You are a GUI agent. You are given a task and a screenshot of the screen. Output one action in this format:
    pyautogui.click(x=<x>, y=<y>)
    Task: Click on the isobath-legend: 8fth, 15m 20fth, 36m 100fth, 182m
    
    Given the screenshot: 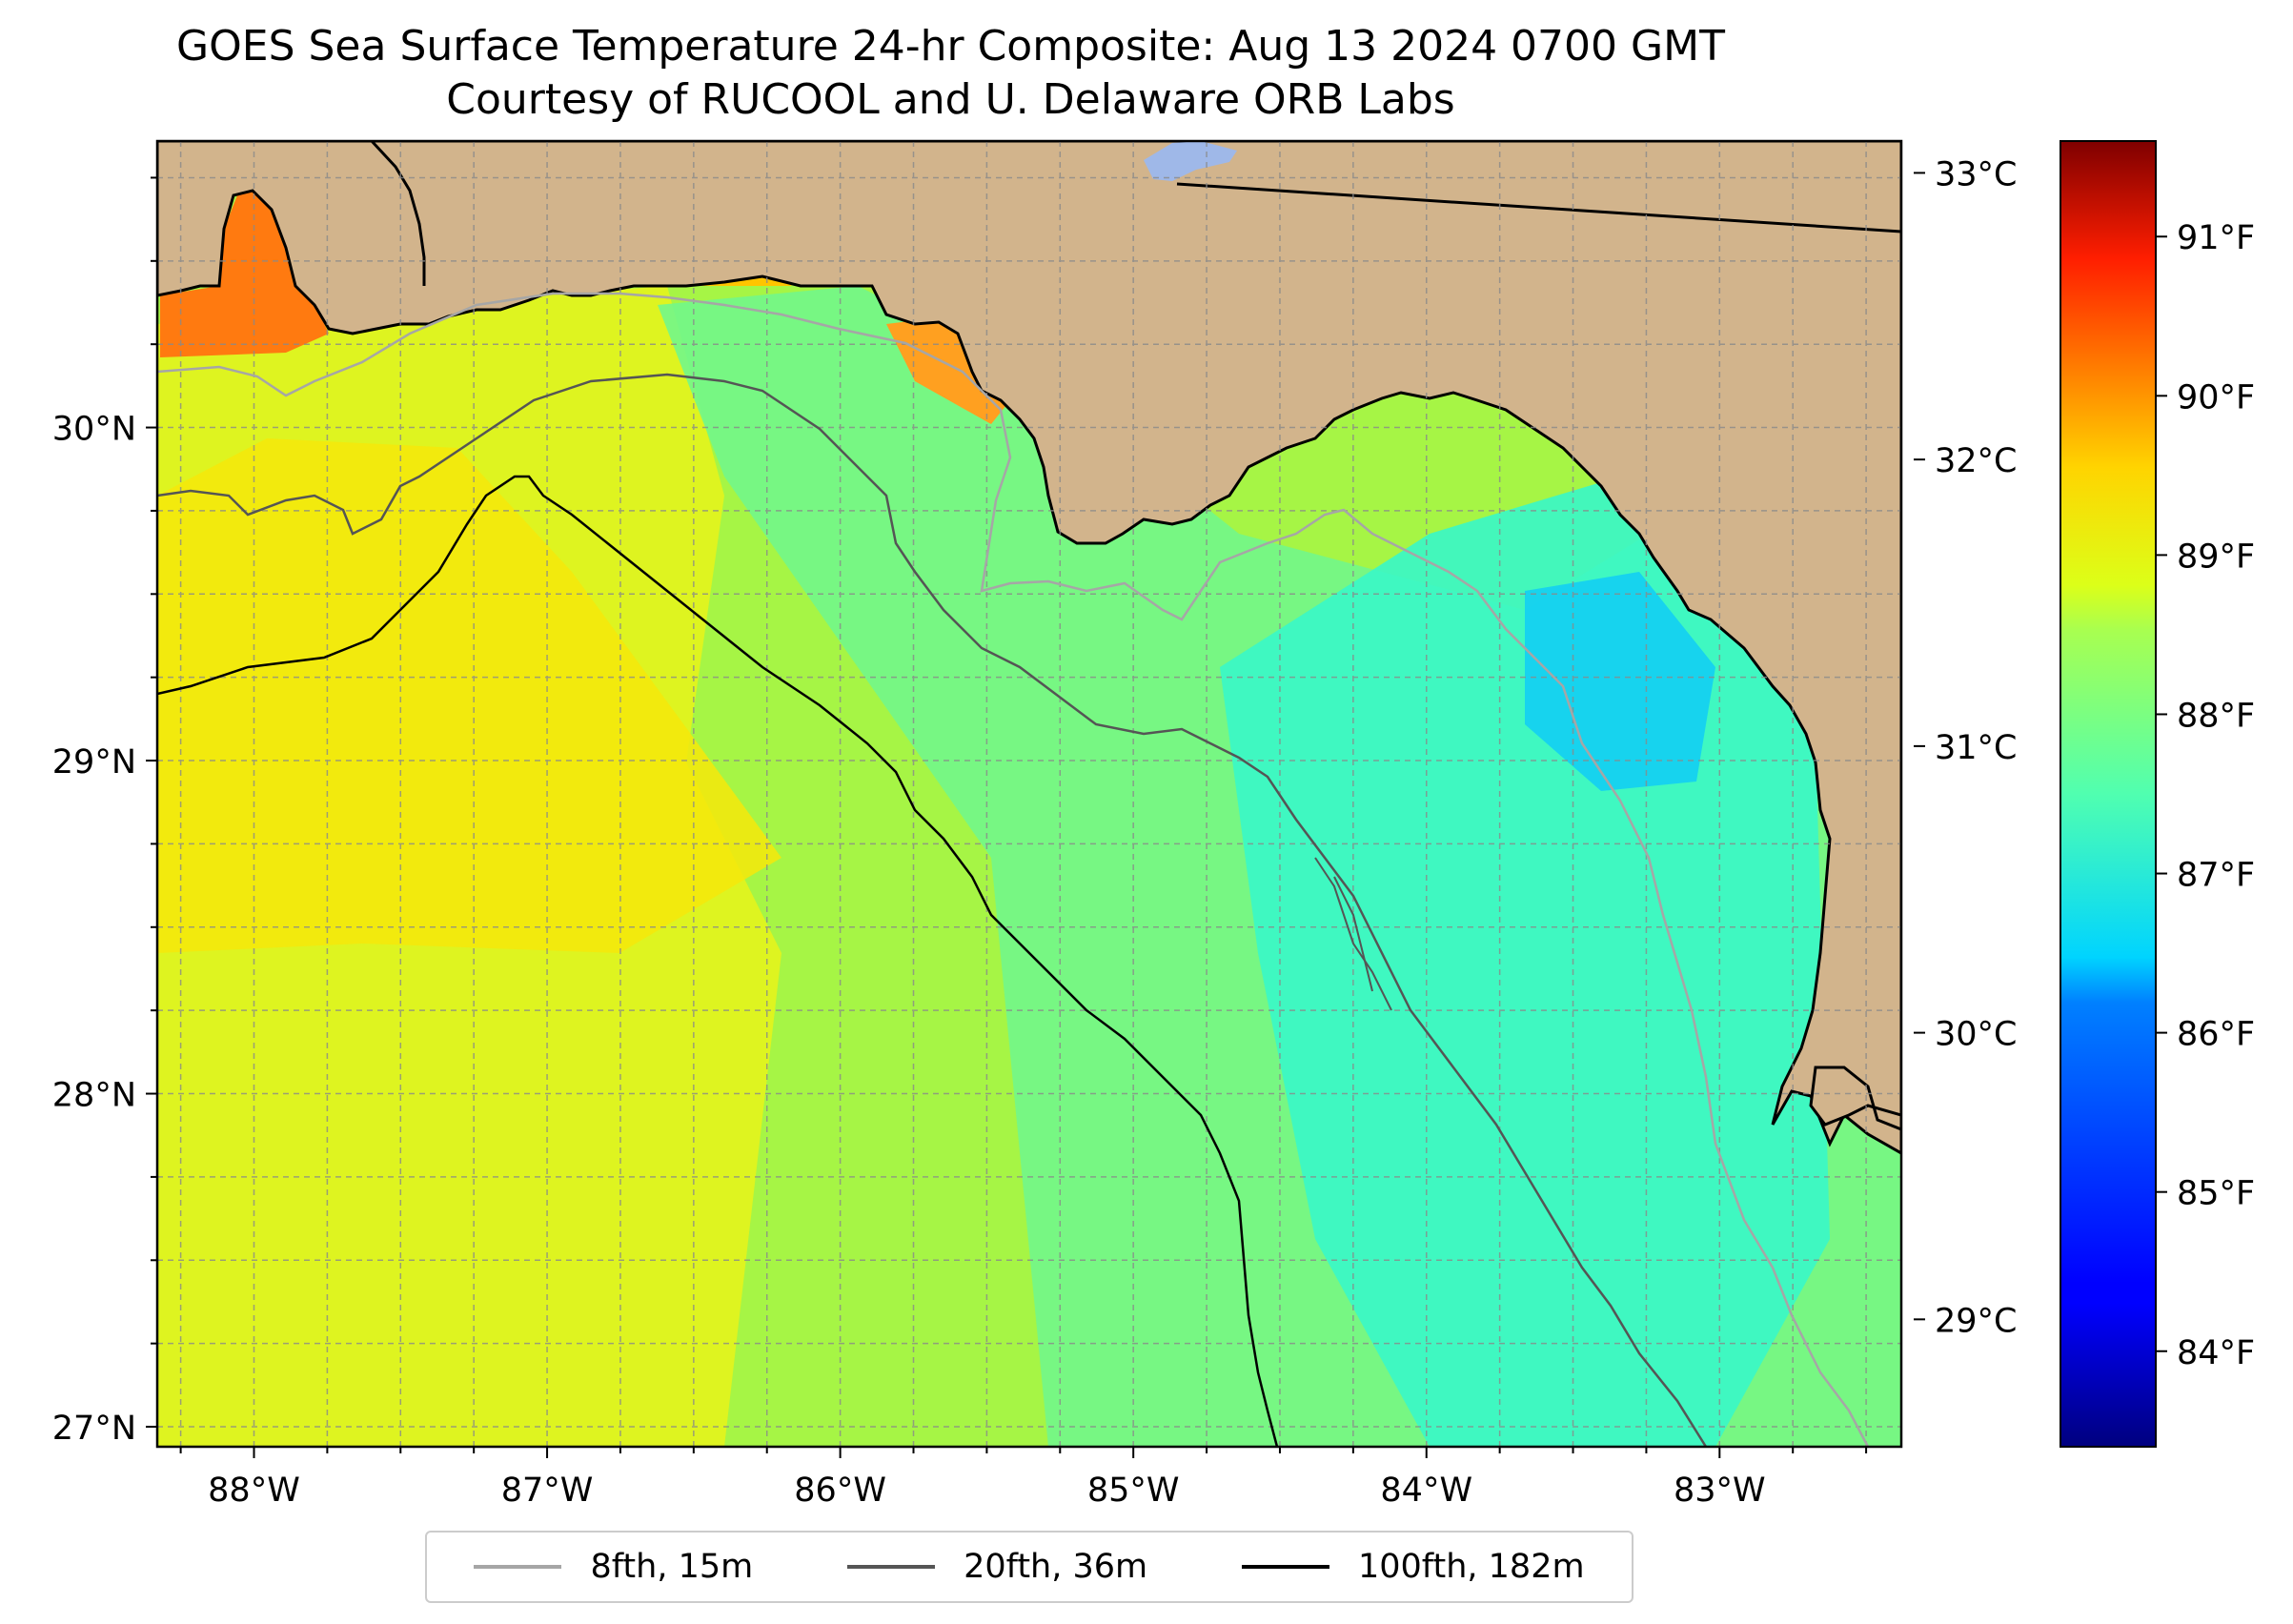 What is the action you would take?
    pyautogui.click(x=1030, y=1567)
    